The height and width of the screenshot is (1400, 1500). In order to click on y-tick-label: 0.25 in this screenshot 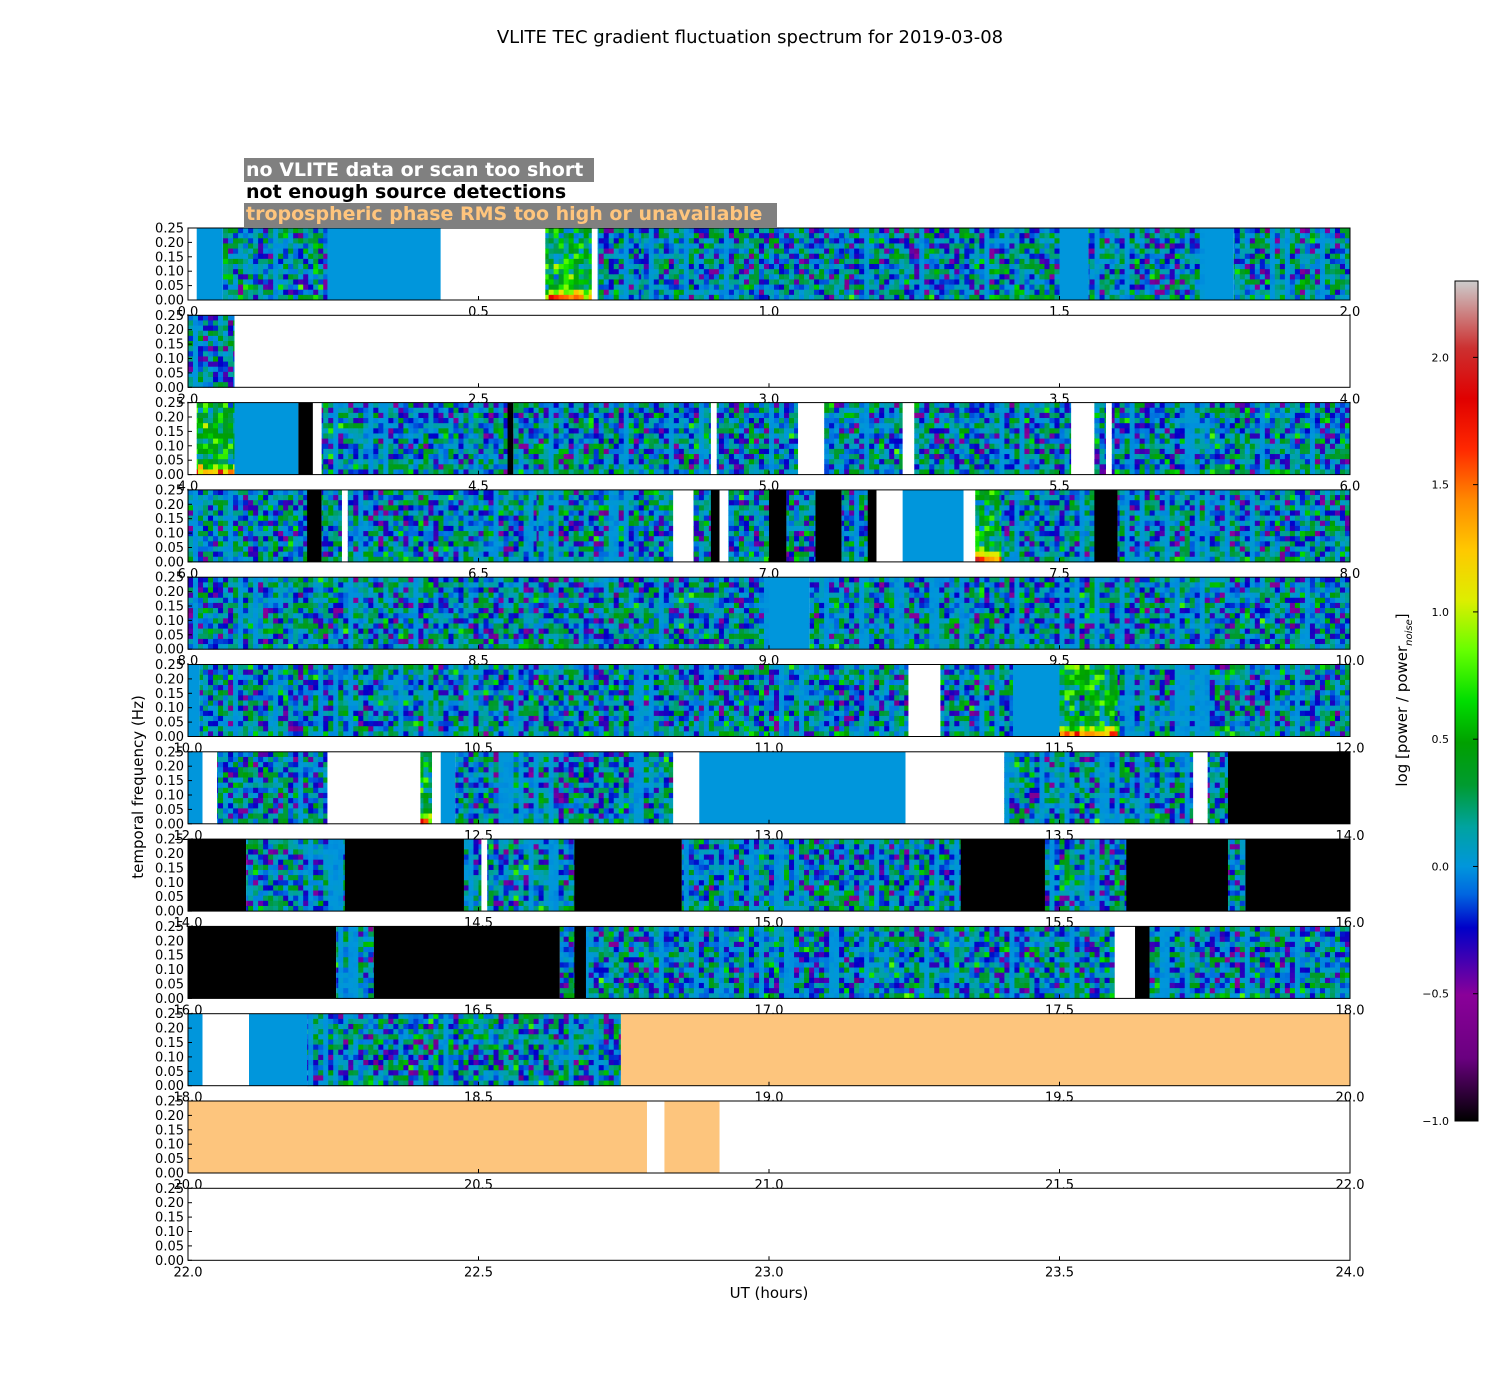, I will do `click(169, 316)`.